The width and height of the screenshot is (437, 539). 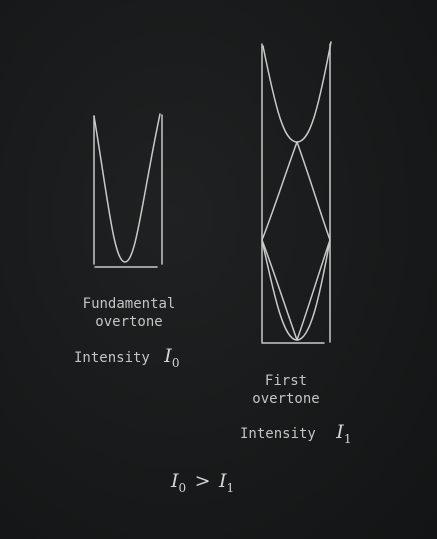 What do you see at coordinates (230, 487) in the screenshot?
I see `relation-right-subscript: 1` at bounding box center [230, 487].